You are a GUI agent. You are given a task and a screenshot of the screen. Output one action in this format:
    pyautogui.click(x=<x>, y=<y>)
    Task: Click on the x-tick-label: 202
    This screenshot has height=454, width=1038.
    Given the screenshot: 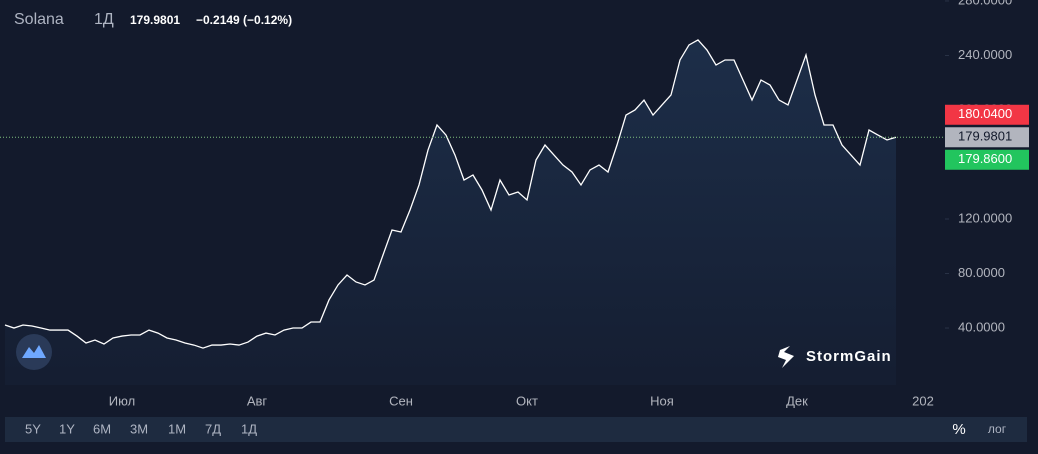 What is the action you would take?
    pyautogui.click(x=923, y=400)
    